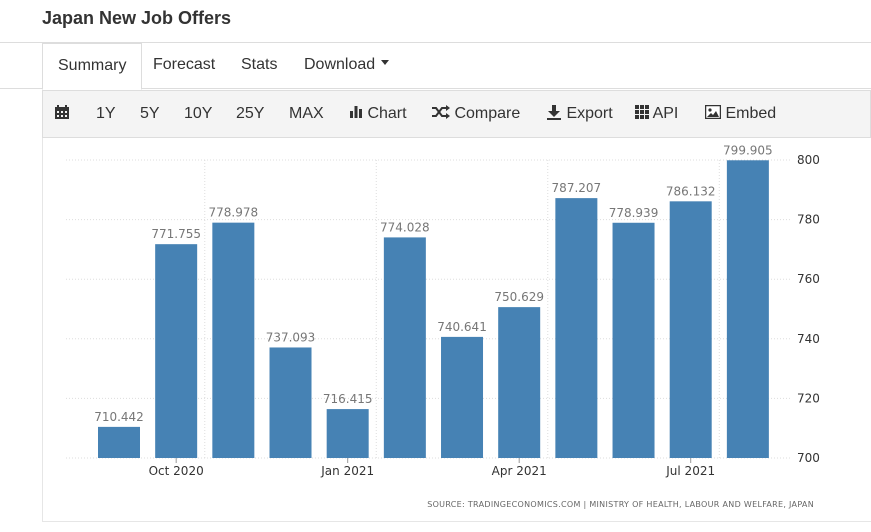  Describe the element at coordinates (808, 220) in the screenshot. I see `y-tick-label: 780` at that location.